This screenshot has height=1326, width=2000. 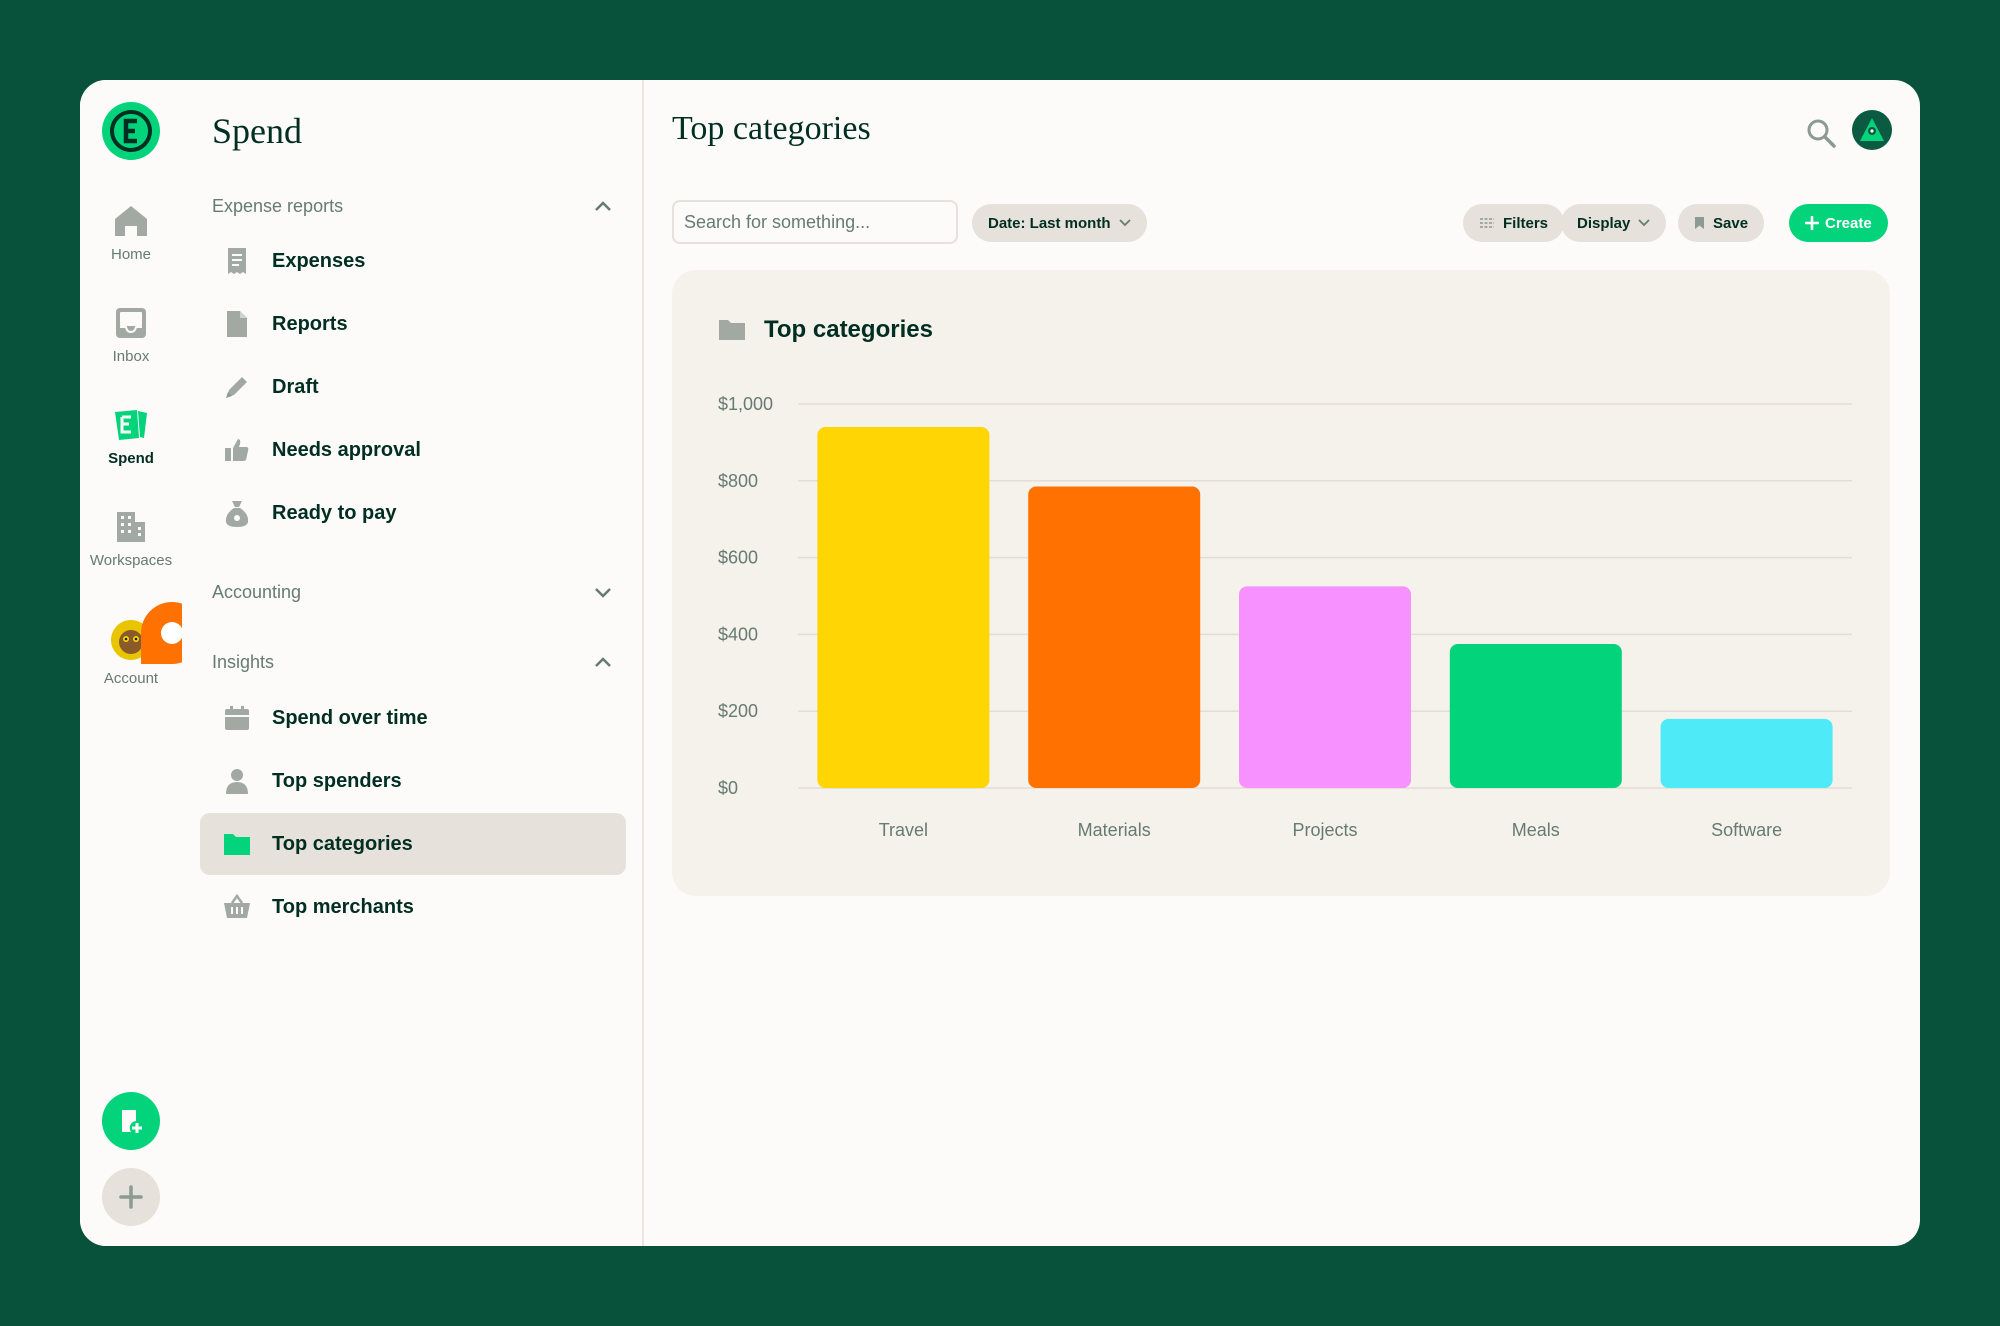 I want to click on sidebar-item-expenses: Expenses, so click(x=413, y=261).